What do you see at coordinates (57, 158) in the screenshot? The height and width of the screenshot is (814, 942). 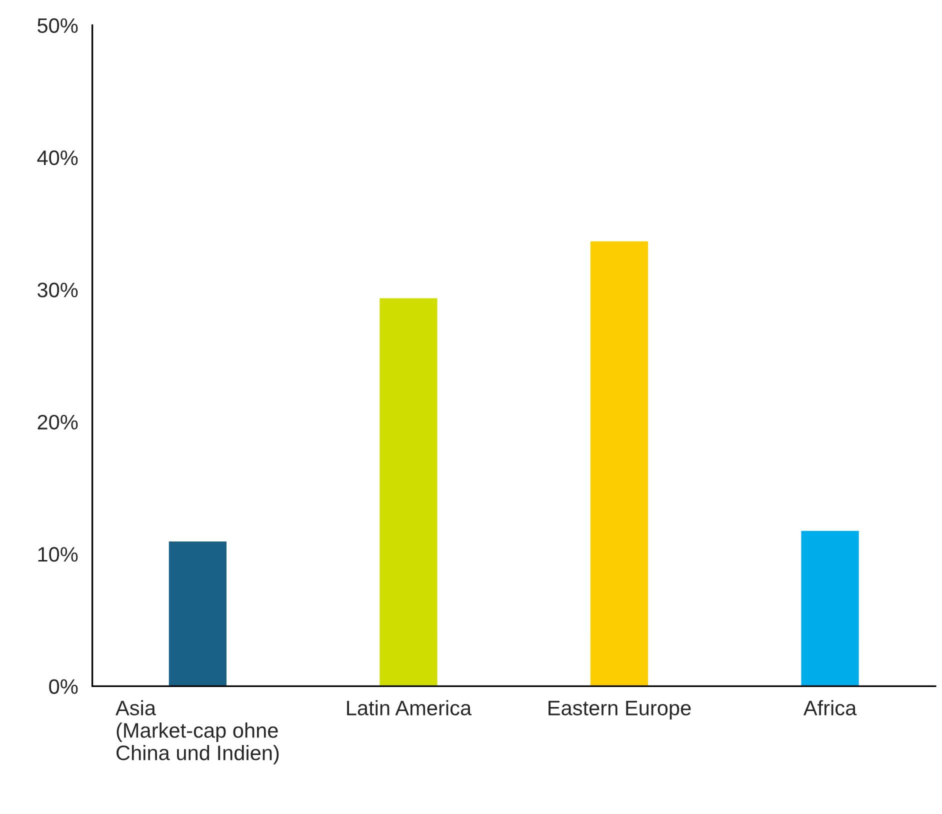 I see `y-tick-label: 40%` at bounding box center [57, 158].